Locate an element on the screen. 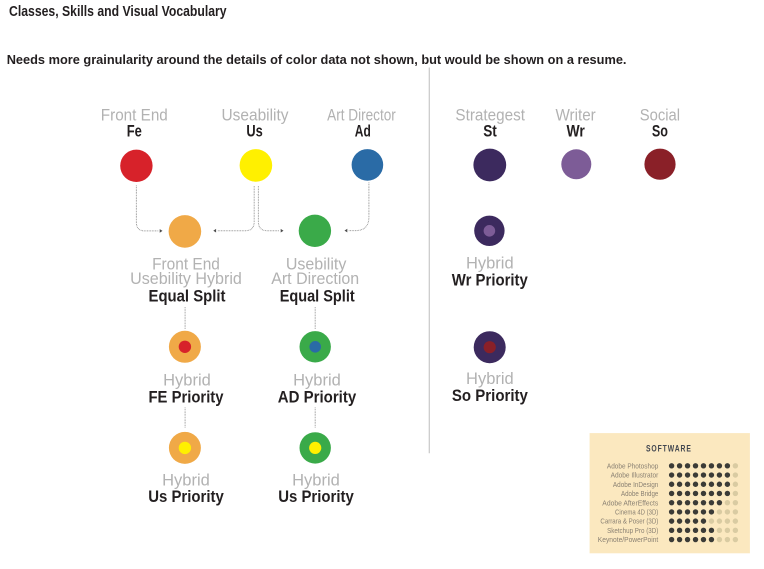  svg-text: Art Director is located at coordinates (361, 116).